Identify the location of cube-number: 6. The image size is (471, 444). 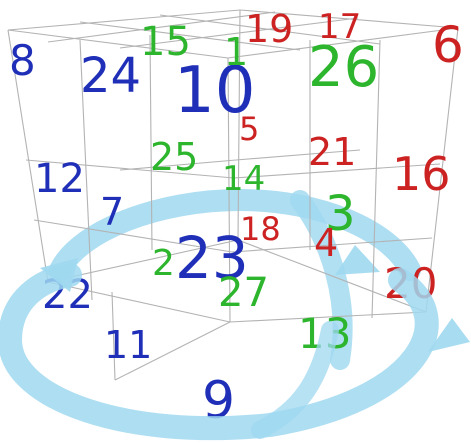
(448, 45).